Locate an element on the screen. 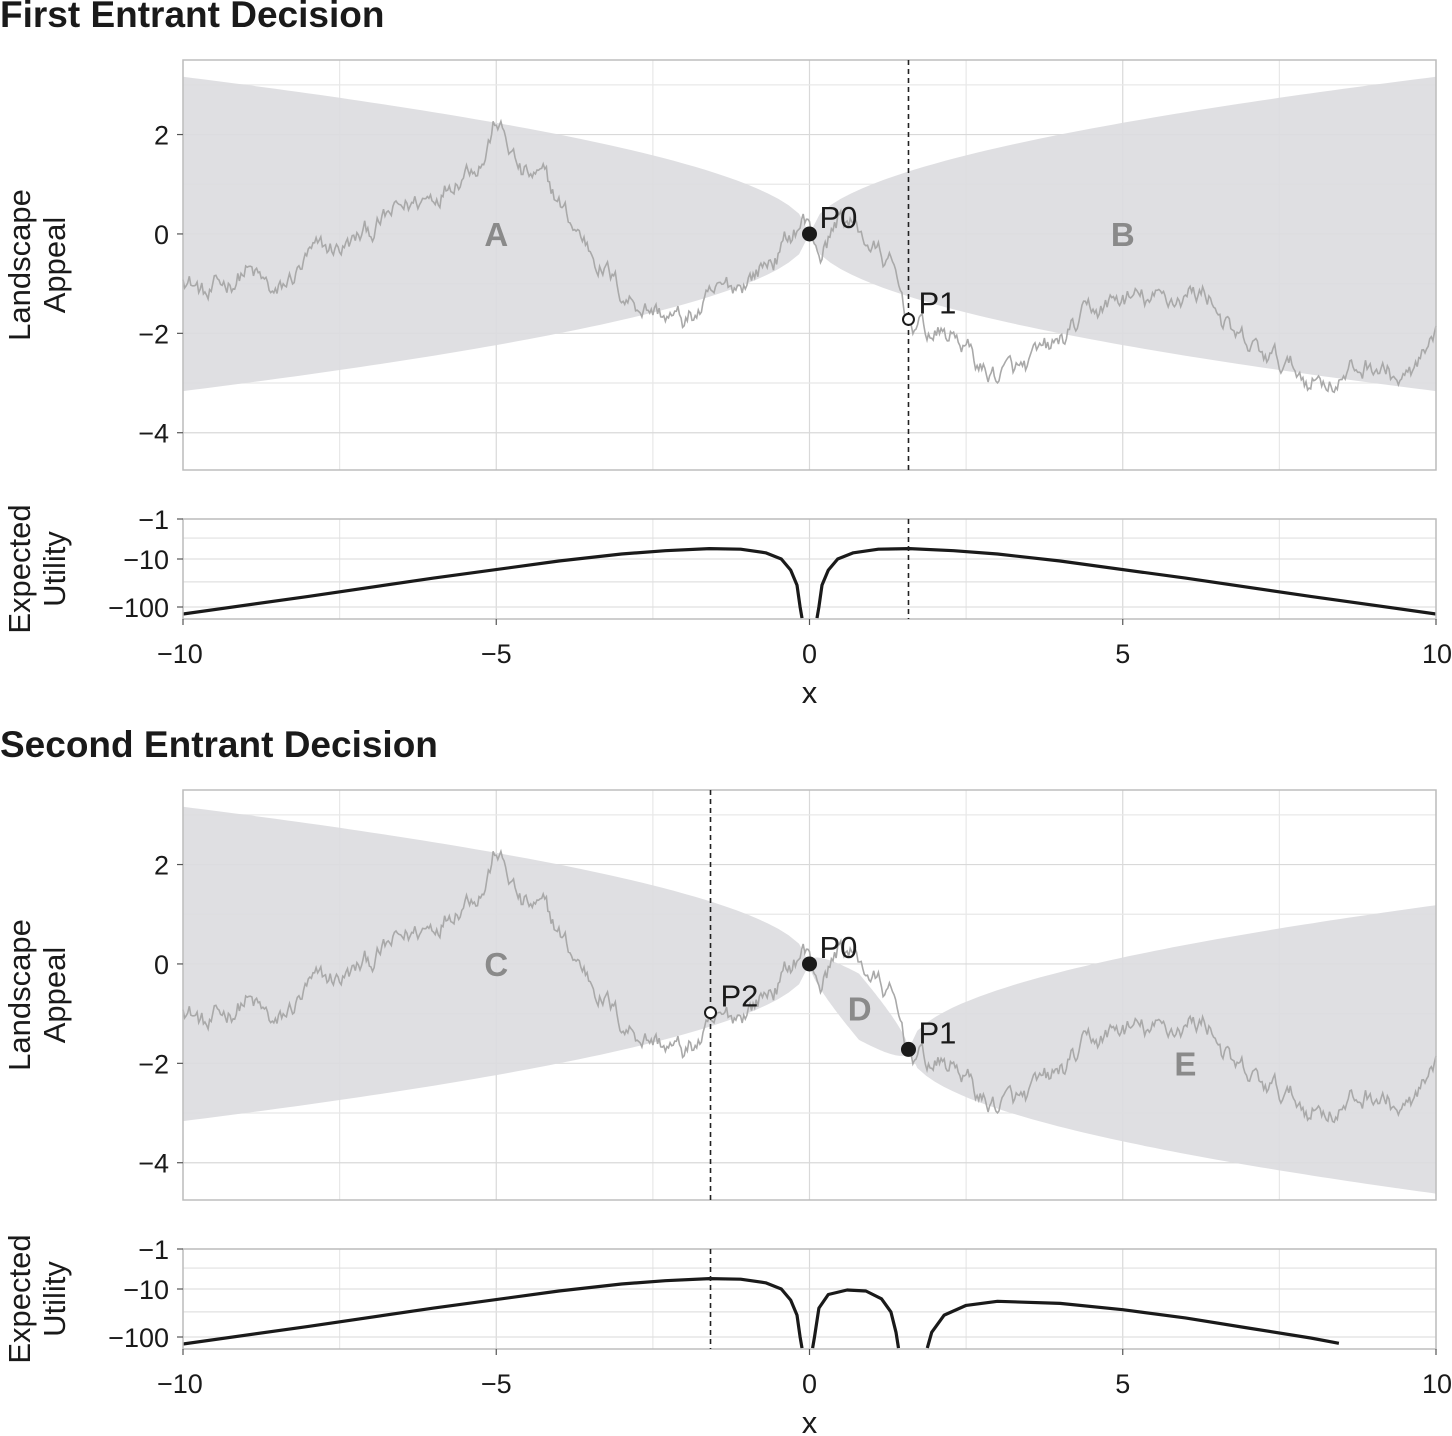 Image resolution: width=1452 pixels, height=1436 pixels. region-label-c: C is located at coordinates (496, 964).